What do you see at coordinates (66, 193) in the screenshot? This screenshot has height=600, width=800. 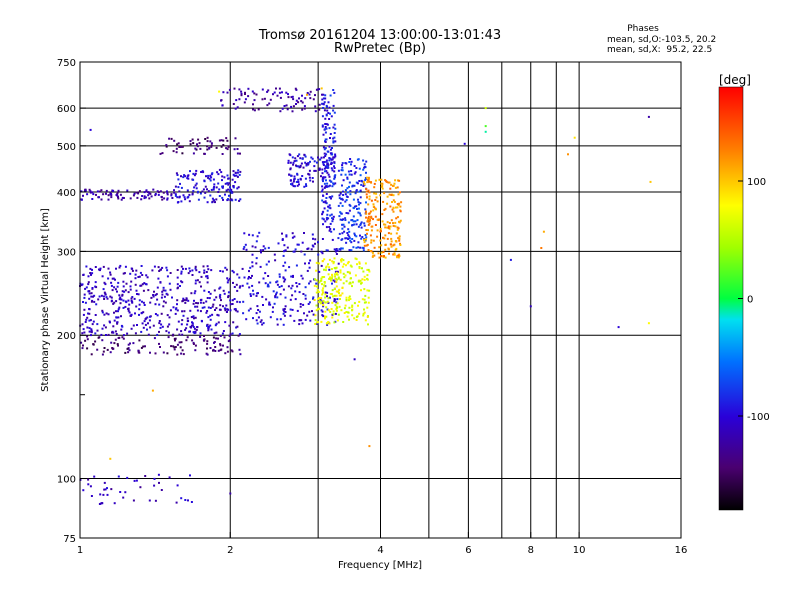 I see `y-tick-label: 400` at bounding box center [66, 193].